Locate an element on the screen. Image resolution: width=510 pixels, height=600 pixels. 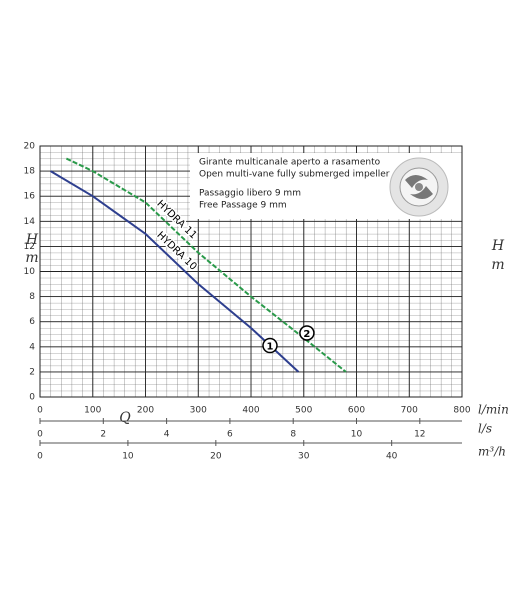
x2-tick-label: 2 is located at coordinates (103, 435).